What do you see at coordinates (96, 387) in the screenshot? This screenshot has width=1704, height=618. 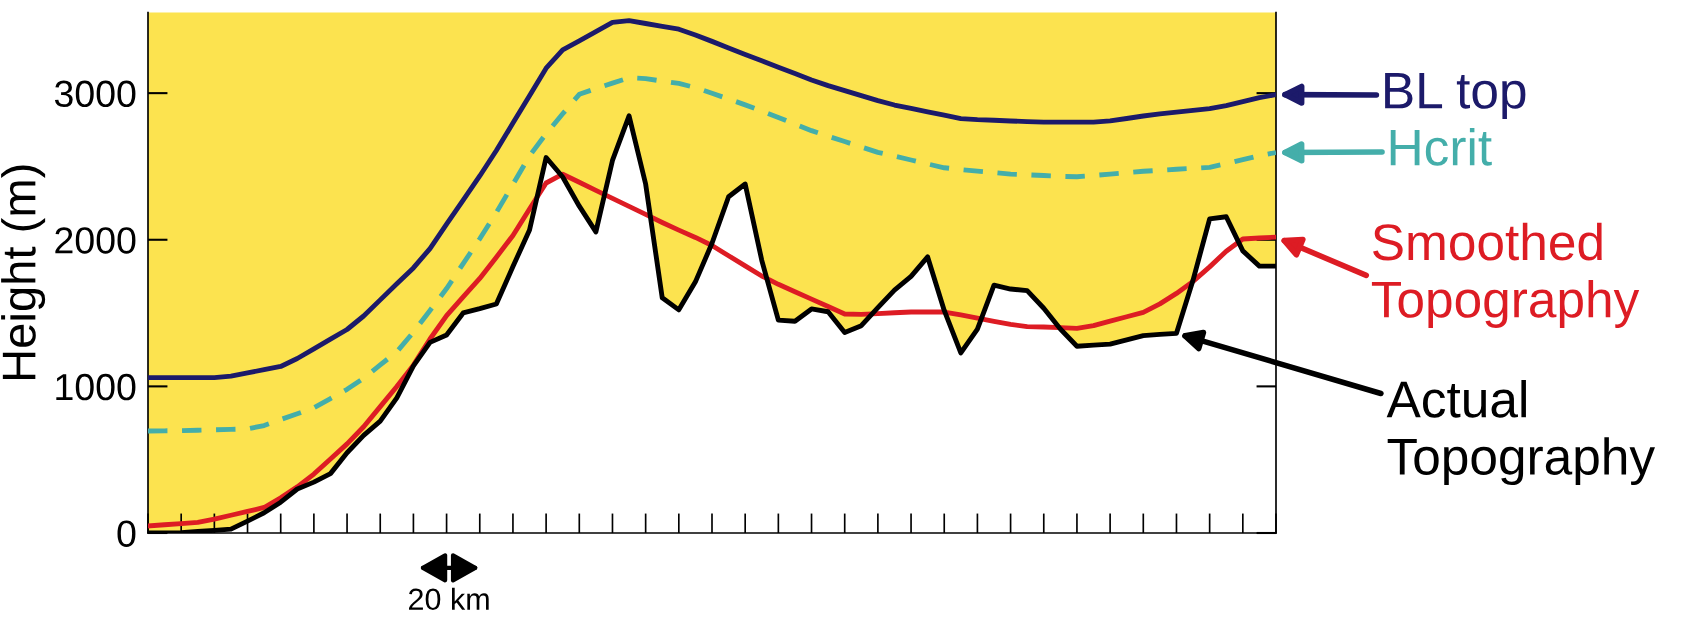 I see `y-tick-label: 1000` at bounding box center [96, 387].